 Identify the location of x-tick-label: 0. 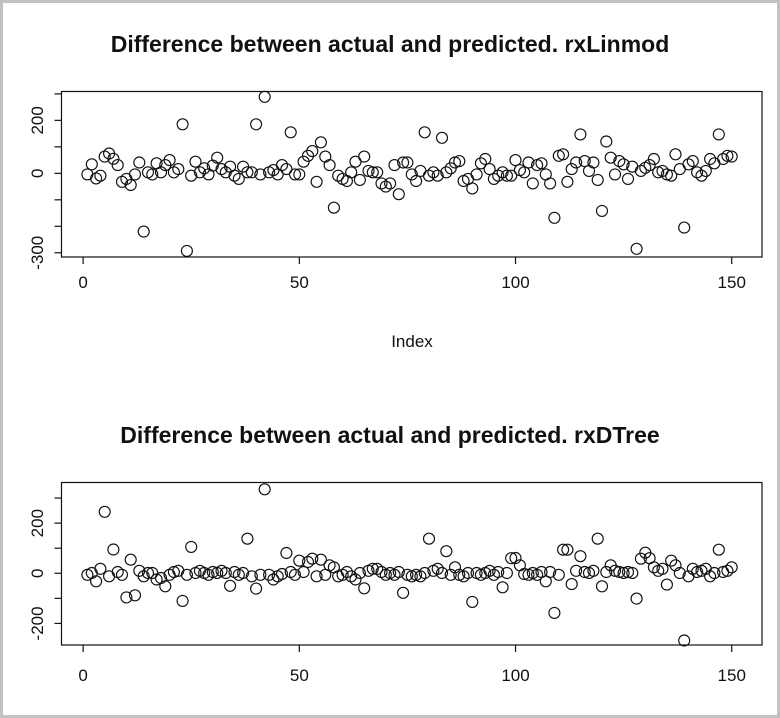
(82, 282).